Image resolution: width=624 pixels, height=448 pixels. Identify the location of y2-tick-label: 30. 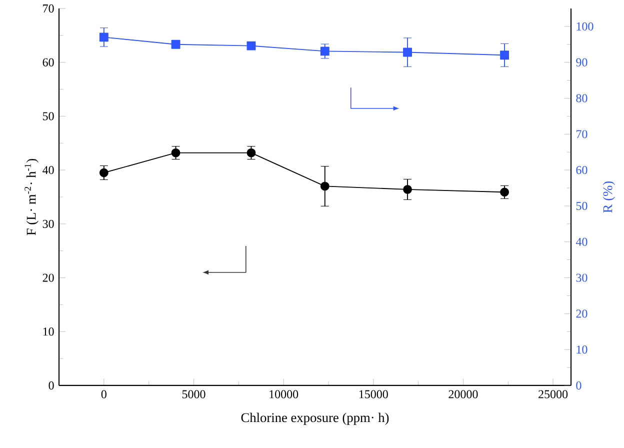
(582, 277).